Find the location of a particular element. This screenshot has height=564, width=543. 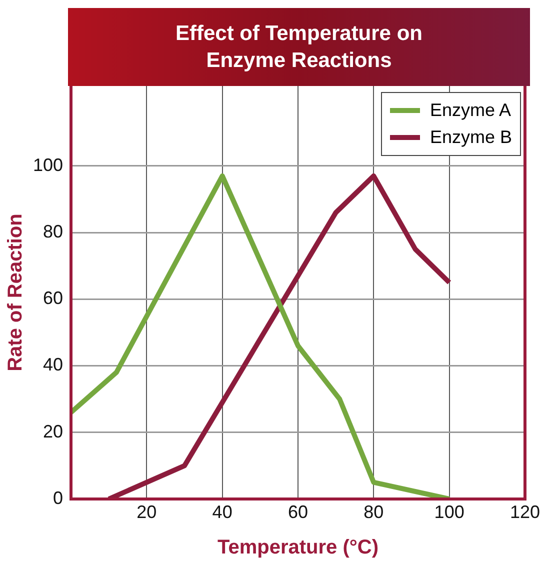

y-tick-label: 80 is located at coordinates (52, 232).